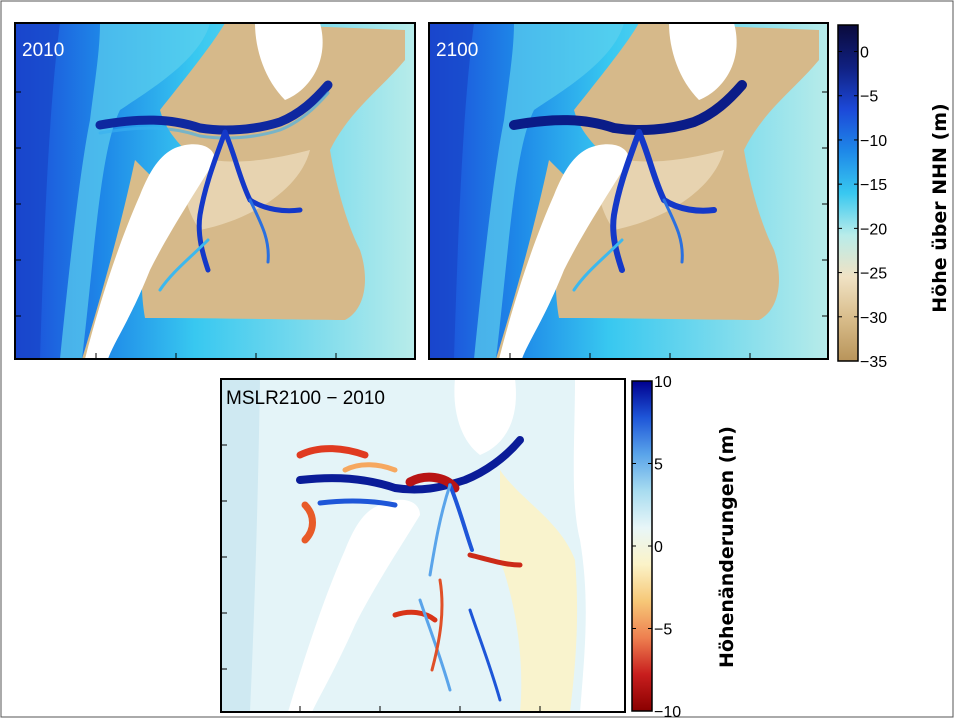  Describe the element at coordinates (873, 362) in the screenshot. I see `cb-elevation-tick-label: −35` at that location.